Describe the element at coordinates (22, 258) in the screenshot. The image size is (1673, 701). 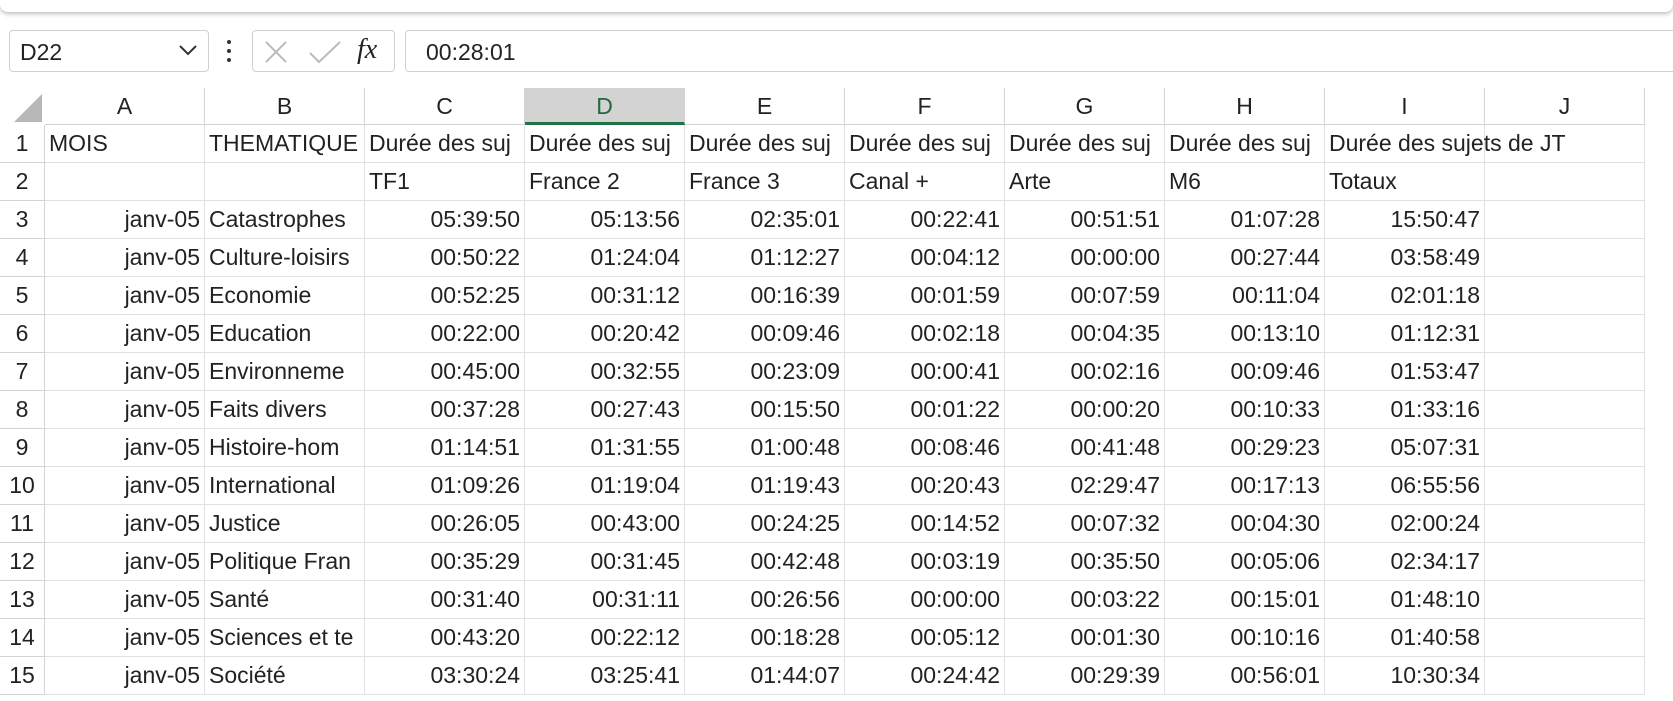
I see `row-header: 4` at that location.